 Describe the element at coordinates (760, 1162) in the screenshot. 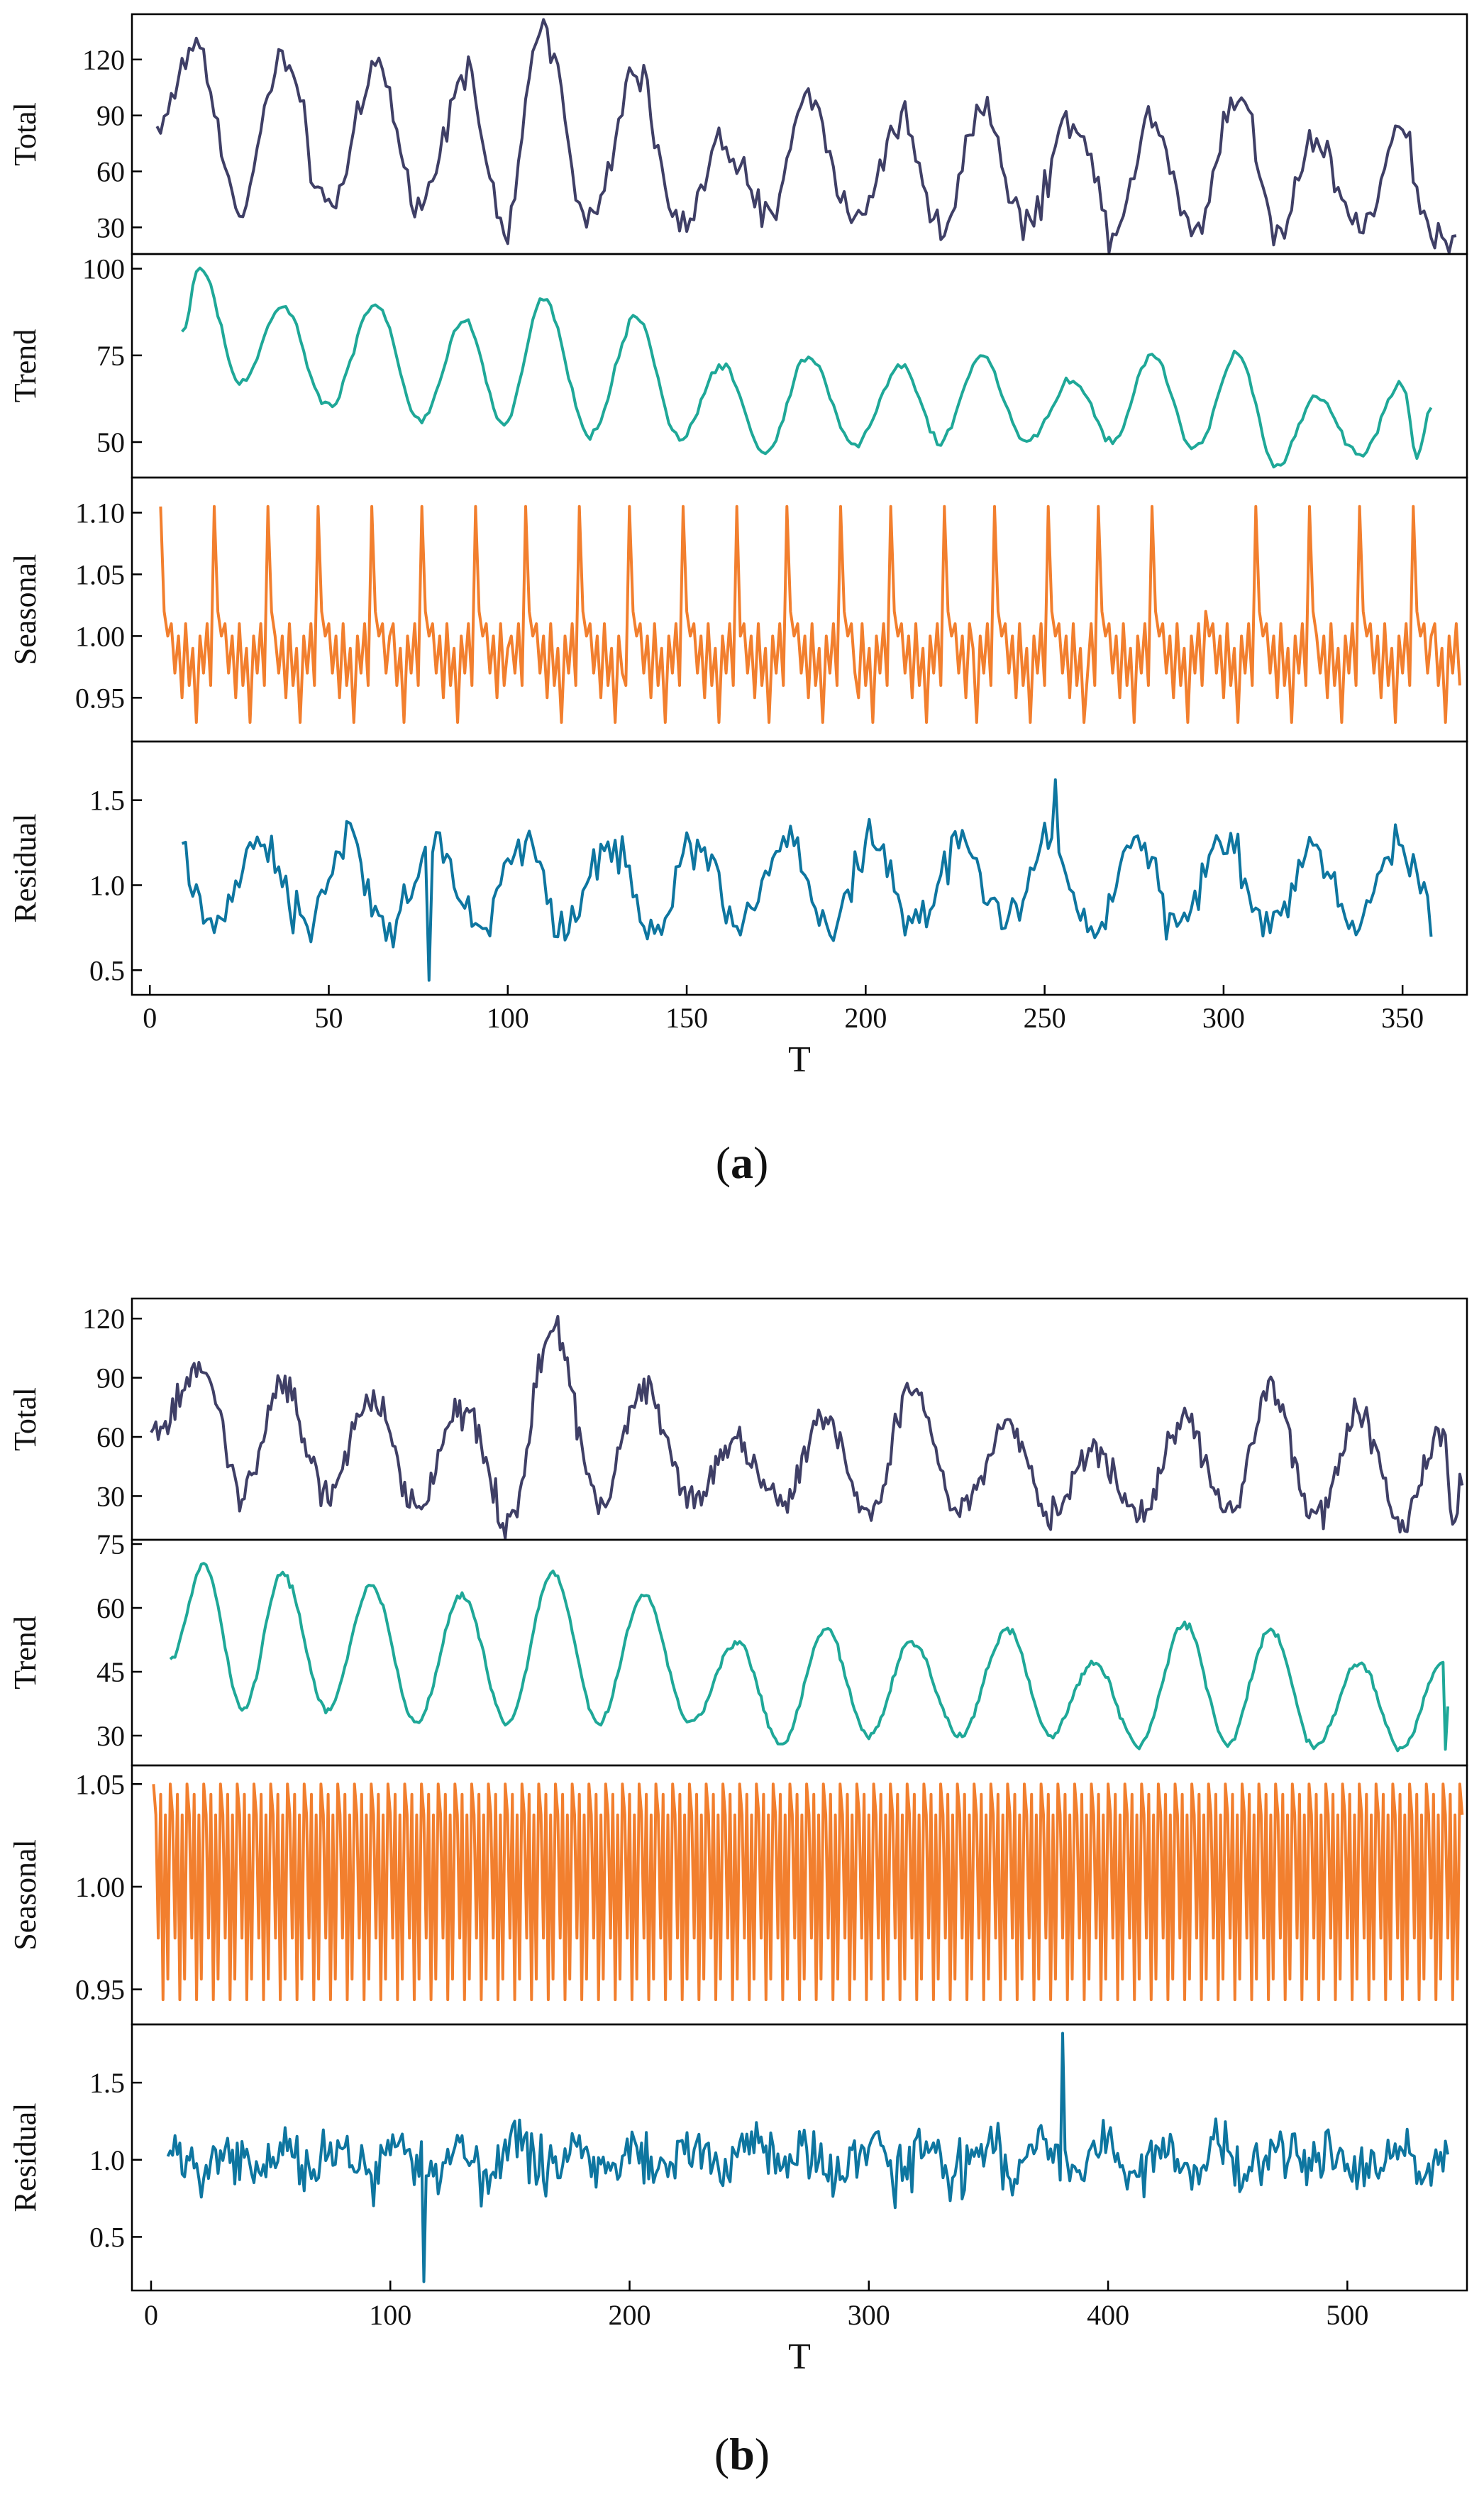

I see `caption-a-close: )` at that location.